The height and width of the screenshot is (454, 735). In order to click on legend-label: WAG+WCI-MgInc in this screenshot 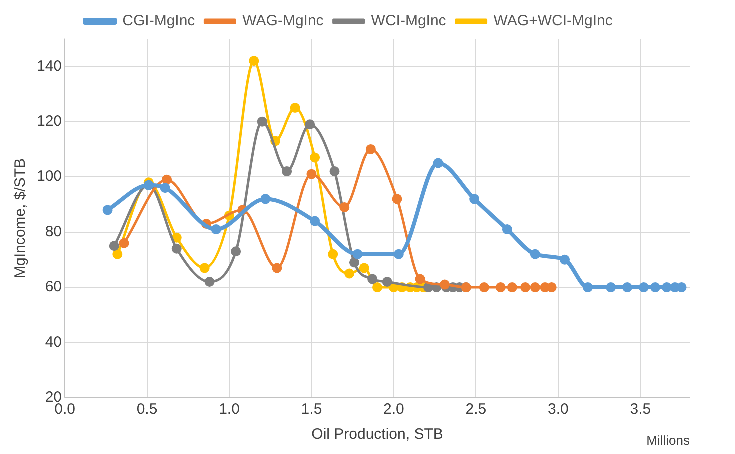, I will do `click(554, 21)`.